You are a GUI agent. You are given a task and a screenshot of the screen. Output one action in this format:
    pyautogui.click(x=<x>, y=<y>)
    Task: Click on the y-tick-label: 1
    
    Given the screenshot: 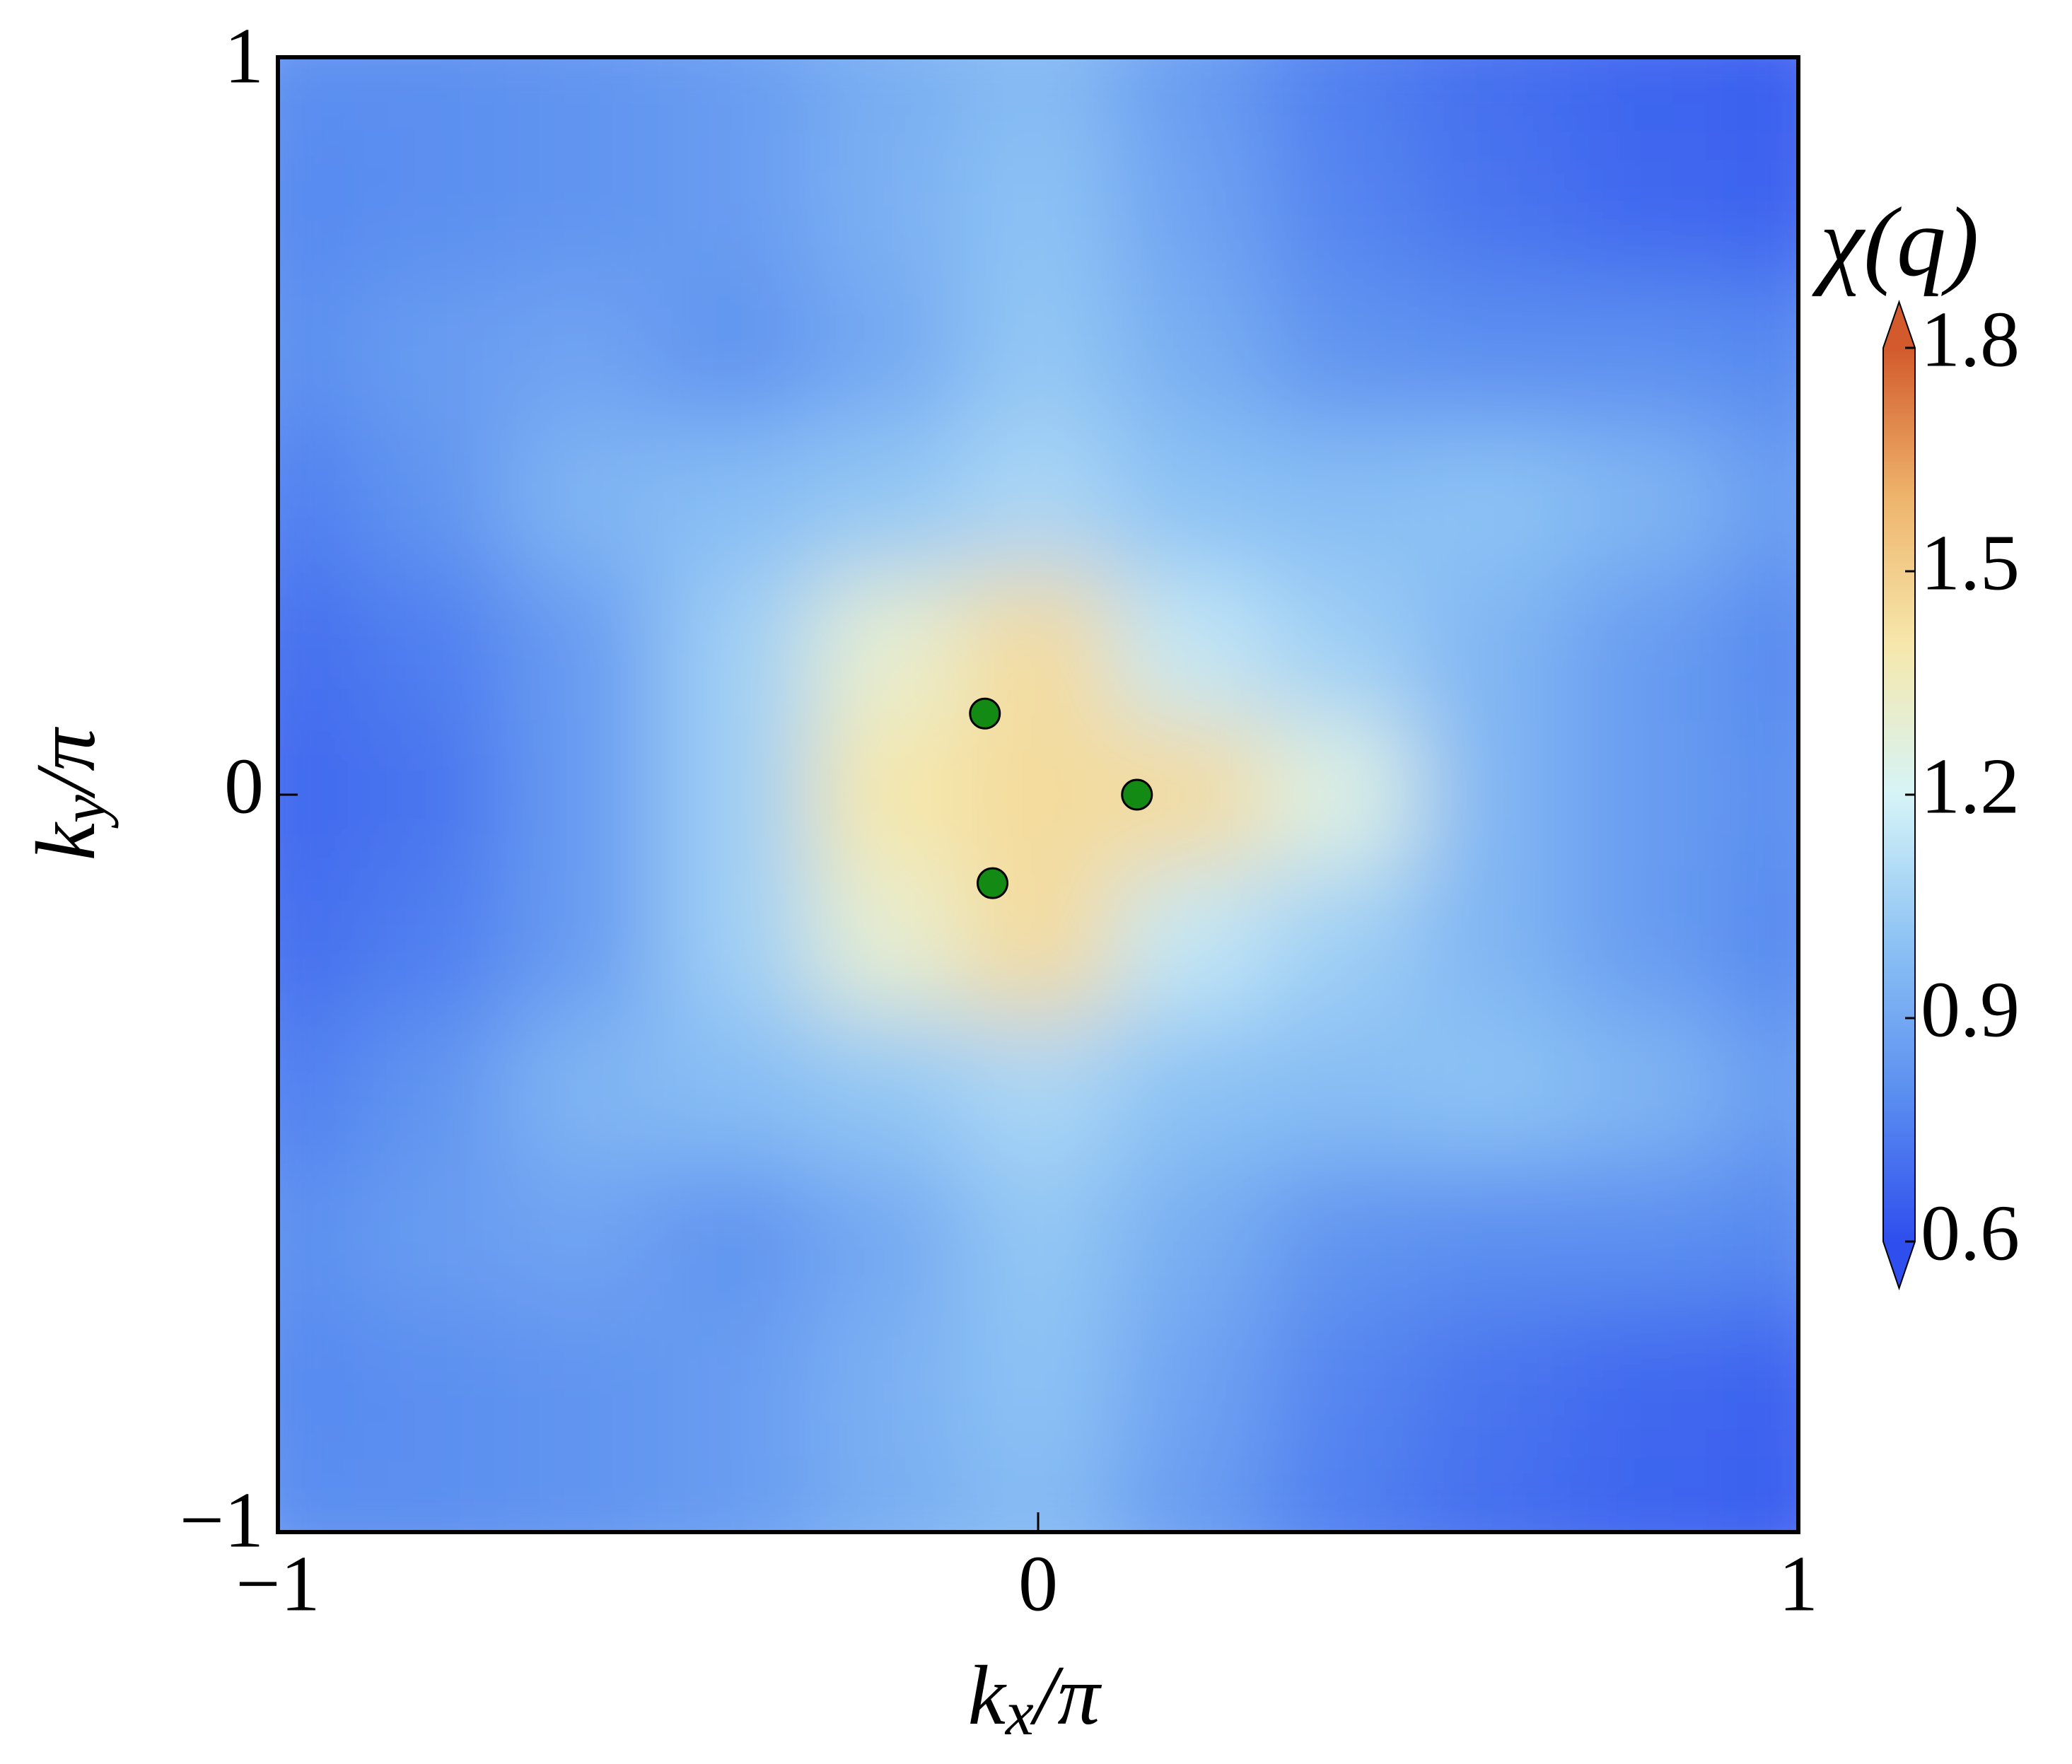 What is the action you would take?
    pyautogui.click(x=244, y=56)
    